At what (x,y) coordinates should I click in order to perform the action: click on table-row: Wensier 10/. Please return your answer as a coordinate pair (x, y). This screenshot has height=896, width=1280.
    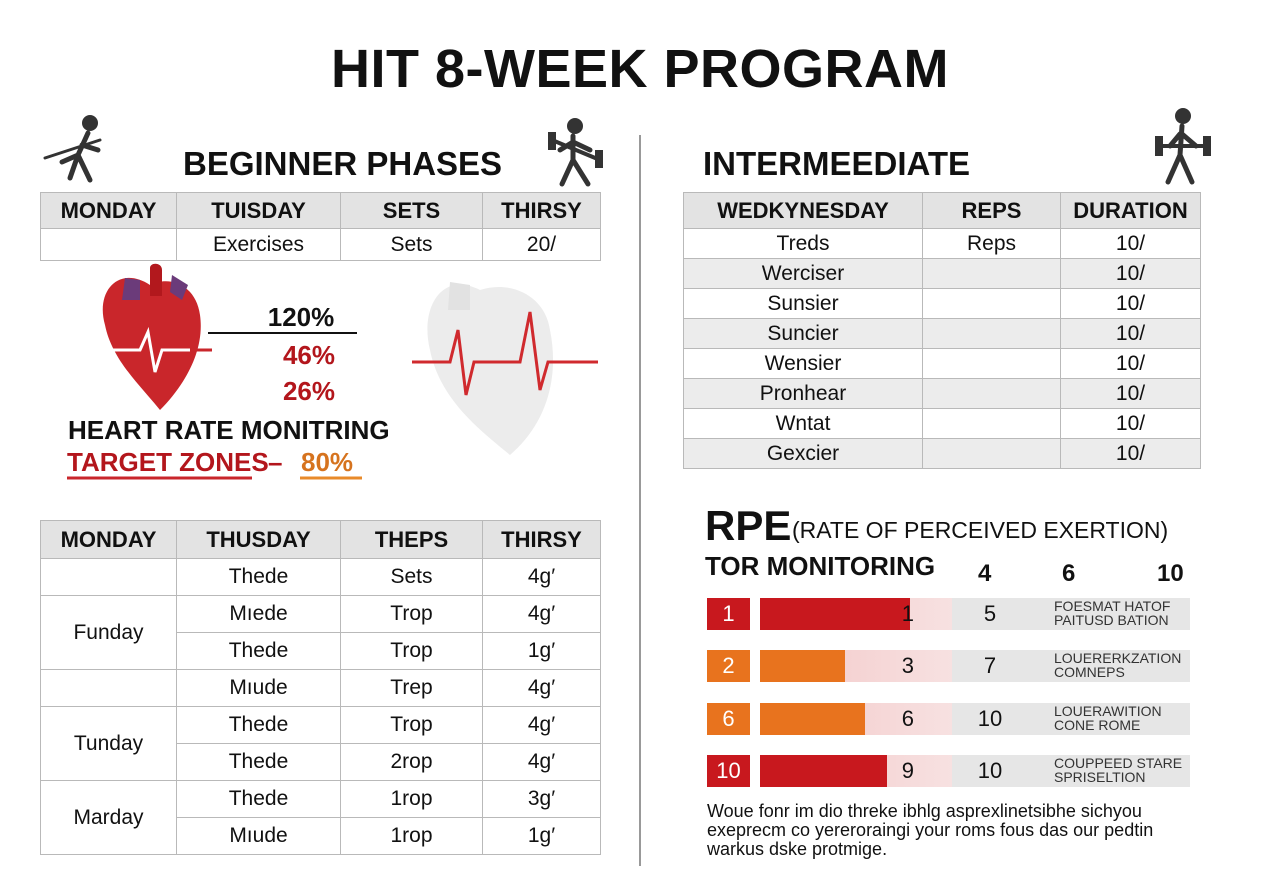
    Looking at the image, I should click on (942, 363).